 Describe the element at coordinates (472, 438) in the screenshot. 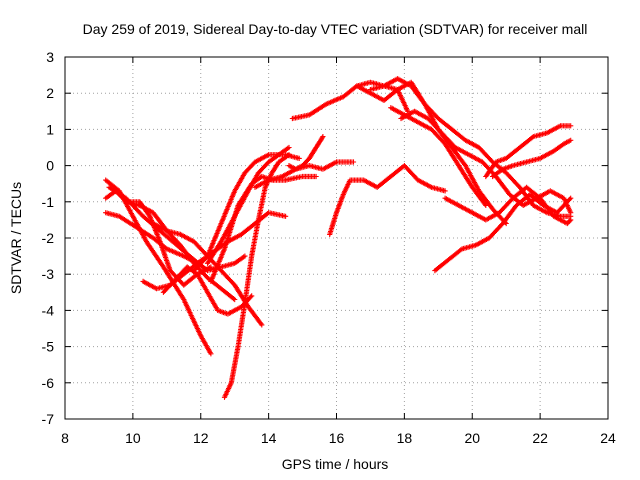

I see `x-tick-label: 20` at that location.